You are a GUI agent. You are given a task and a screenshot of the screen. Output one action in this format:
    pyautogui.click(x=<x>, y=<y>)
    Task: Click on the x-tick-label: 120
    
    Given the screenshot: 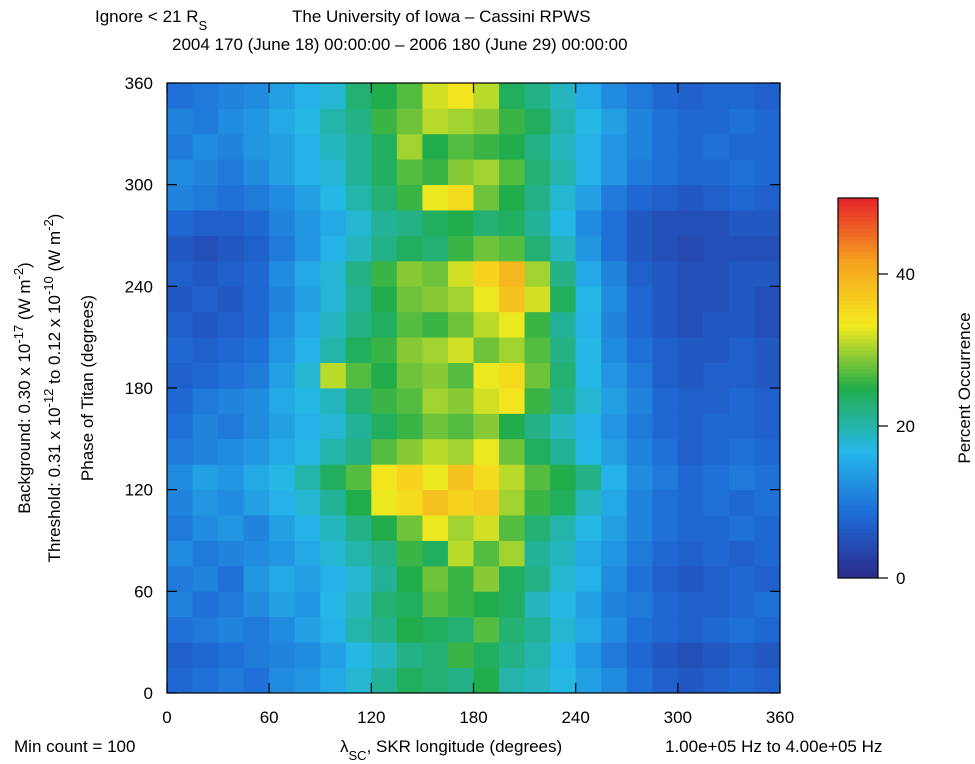 What is the action you would take?
    pyautogui.click(x=371, y=717)
    